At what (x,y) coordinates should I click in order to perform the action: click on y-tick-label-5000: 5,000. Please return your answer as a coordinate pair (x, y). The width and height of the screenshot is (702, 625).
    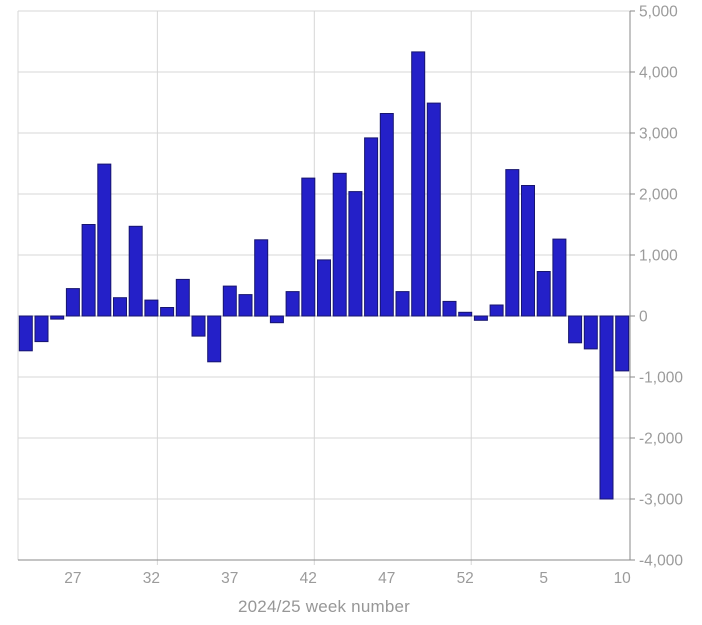
    Looking at the image, I should click on (658, 12).